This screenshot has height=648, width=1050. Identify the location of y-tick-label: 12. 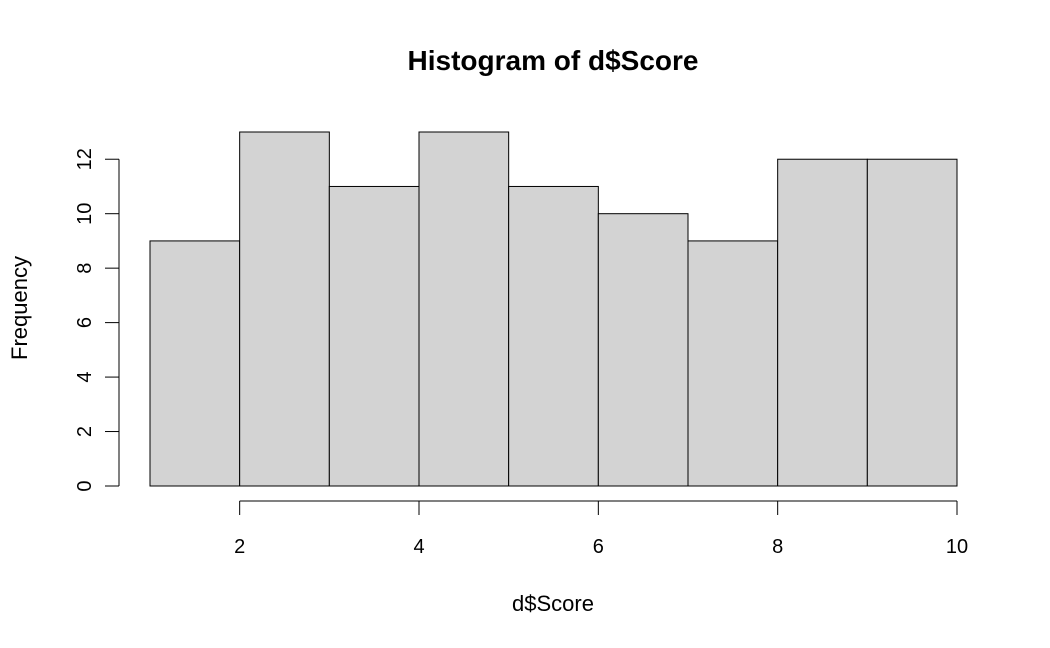
(85, 159).